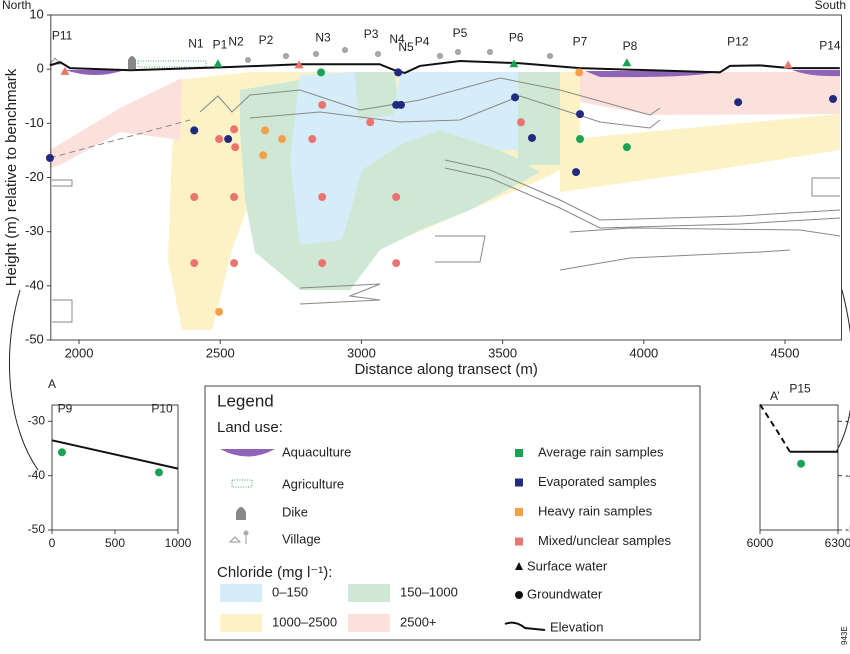 Image resolution: width=850 pixels, height=654 pixels. I want to click on legend-label: 2500+, so click(418, 621).